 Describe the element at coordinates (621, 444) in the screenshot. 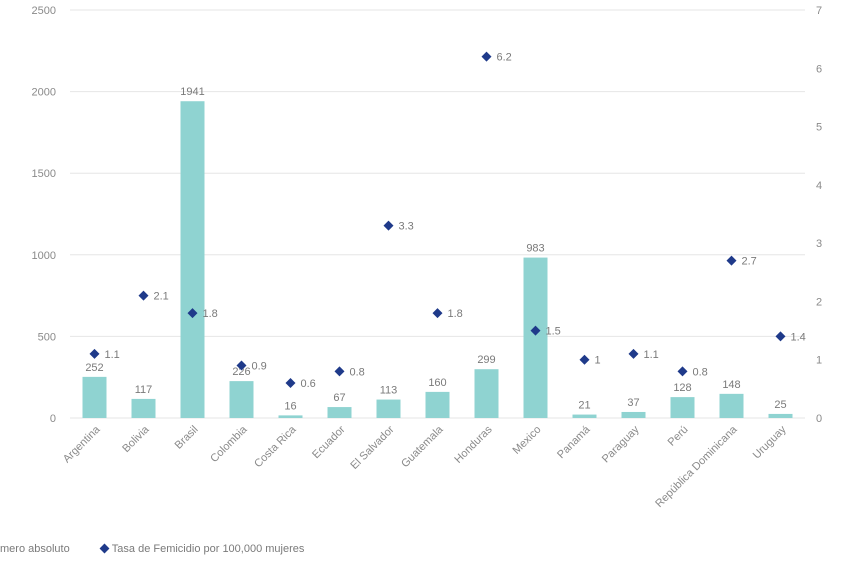

I see `category-label: Paraguay` at that location.